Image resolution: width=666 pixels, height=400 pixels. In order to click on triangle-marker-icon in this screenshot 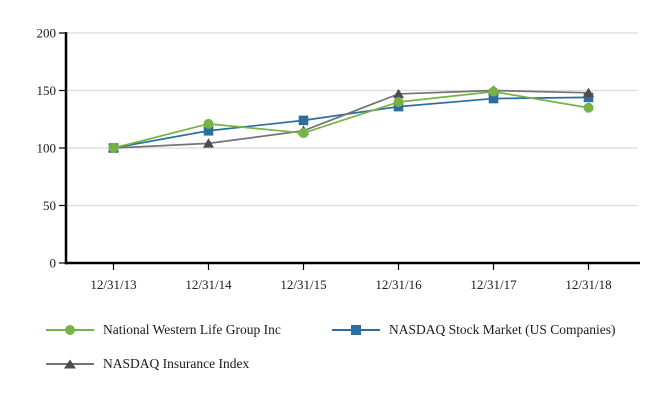, I will do `click(70, 364)`.